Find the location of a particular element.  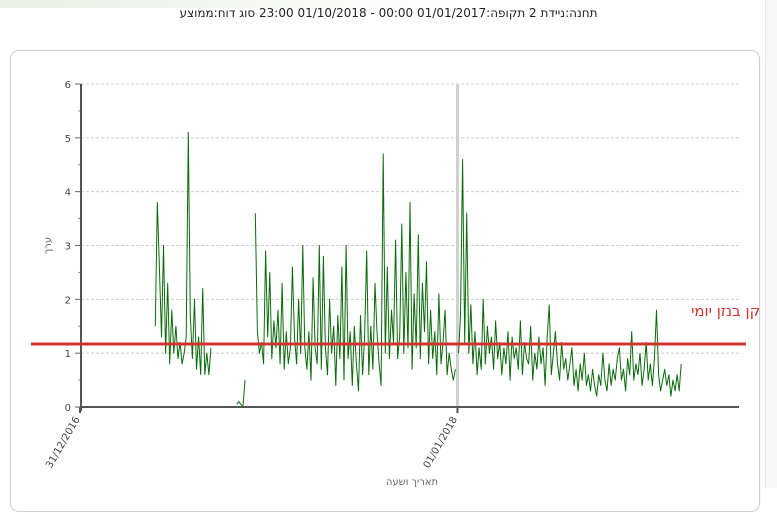

x-tick-label: 31/12/2016 is located at coordinates (63, 442).